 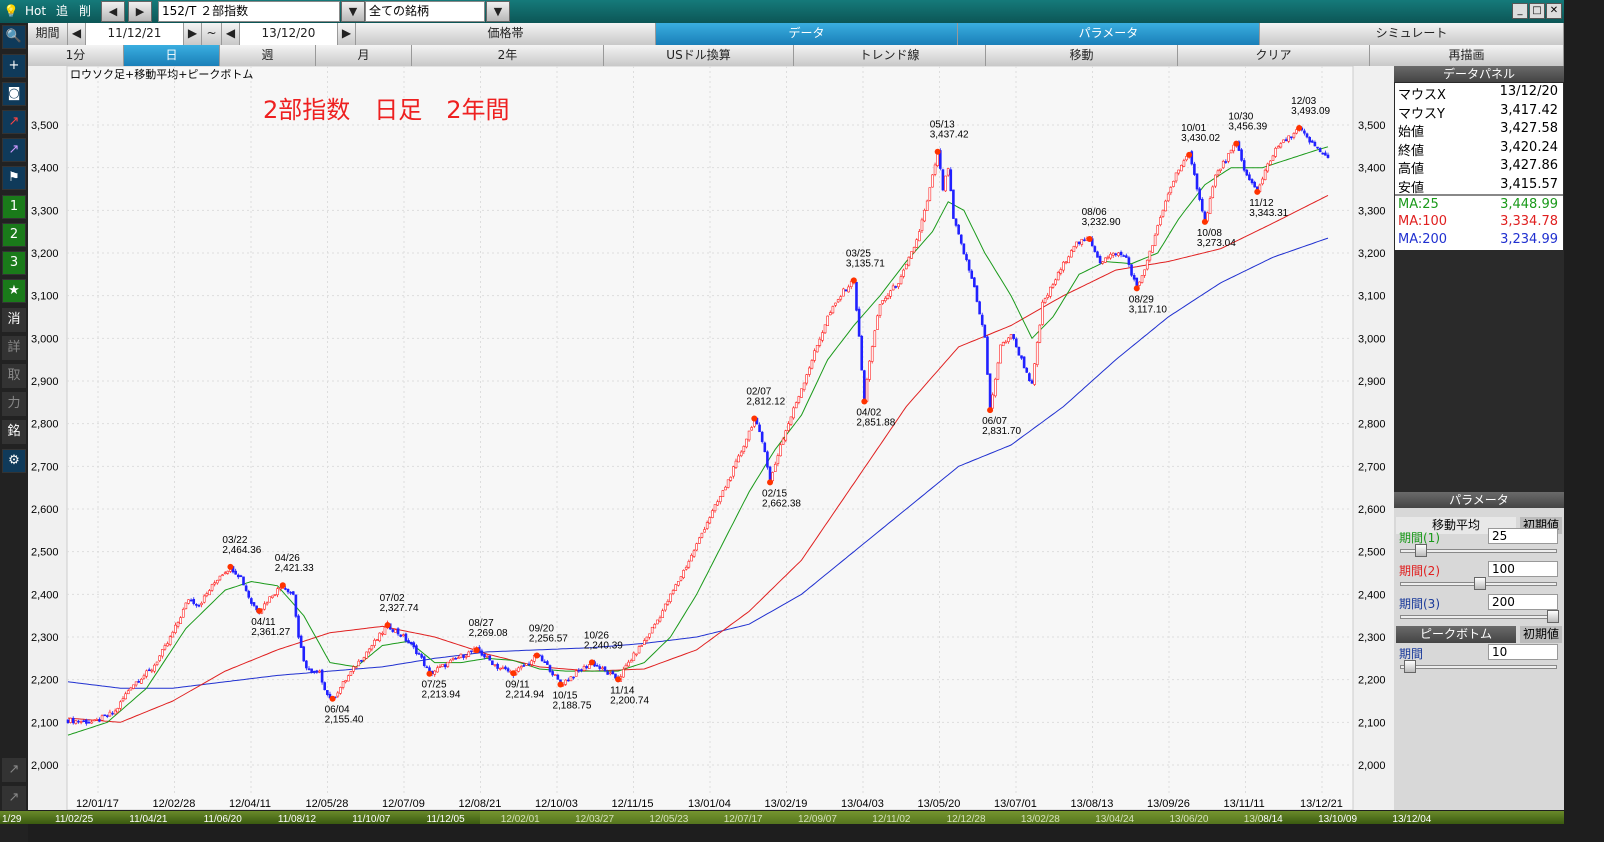 What do you see at coordinates (14, 37) in the screenshot?
I see `search-icon: 🔍` at bounding box center [14, 37].